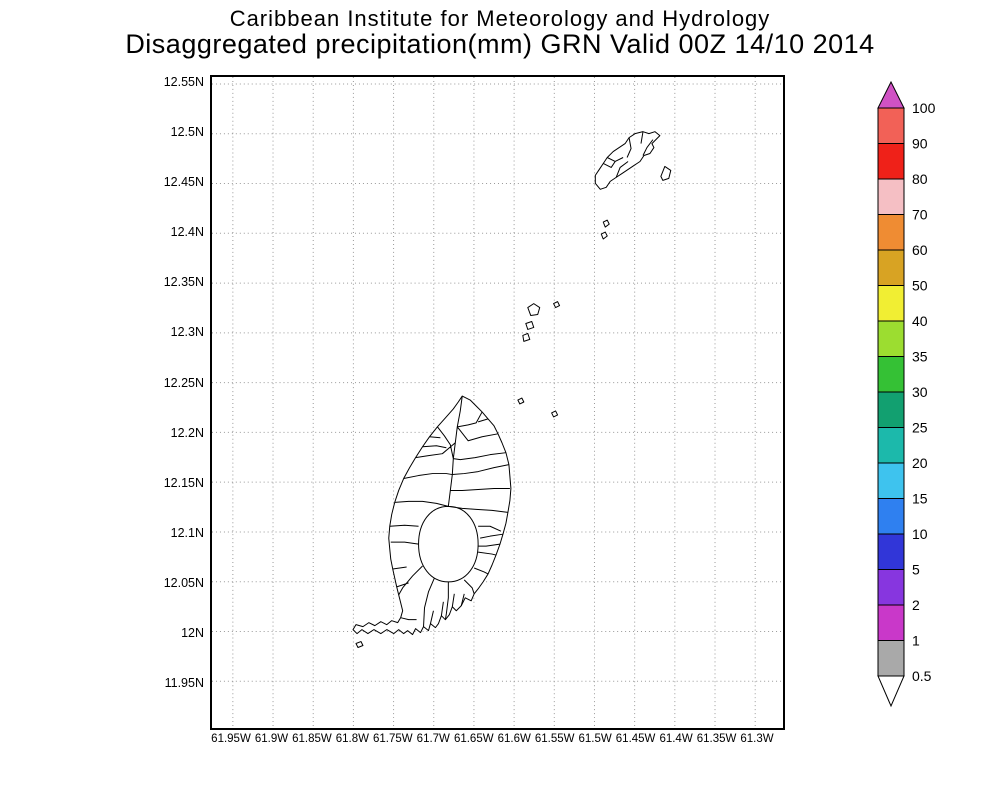  What do you see at coordinates (433, 739) in the screenshot?
I see `lon-tick-label: 61.7W` at bounding box center [433, 739].